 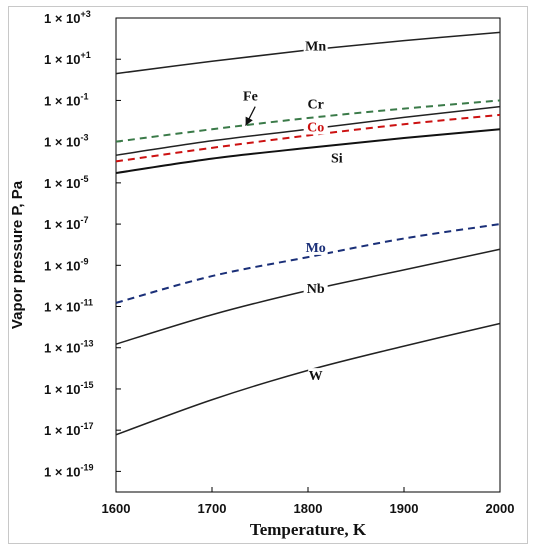 I want to click on x-tick-label: 2000, so click(x=500, y=508).